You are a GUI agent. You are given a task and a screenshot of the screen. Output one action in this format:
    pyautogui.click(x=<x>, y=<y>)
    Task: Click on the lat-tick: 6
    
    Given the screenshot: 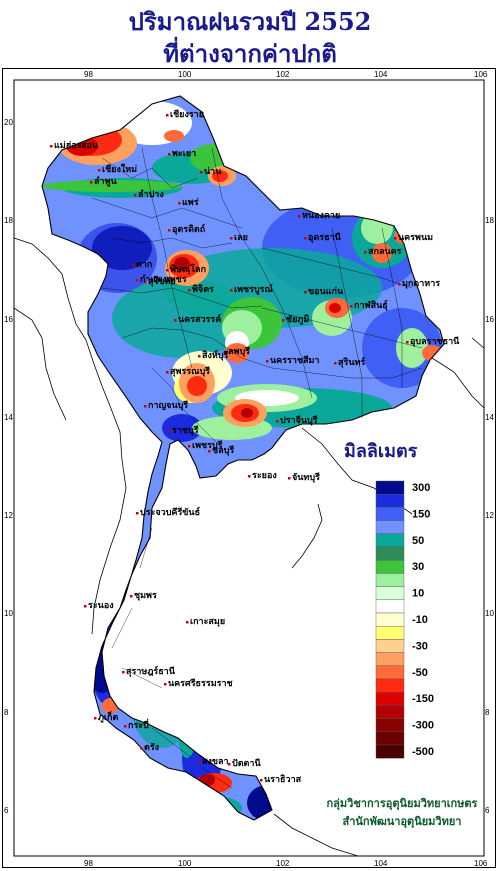 What is the action you would take?
    pyautogui.click(x=487, y=810)
    